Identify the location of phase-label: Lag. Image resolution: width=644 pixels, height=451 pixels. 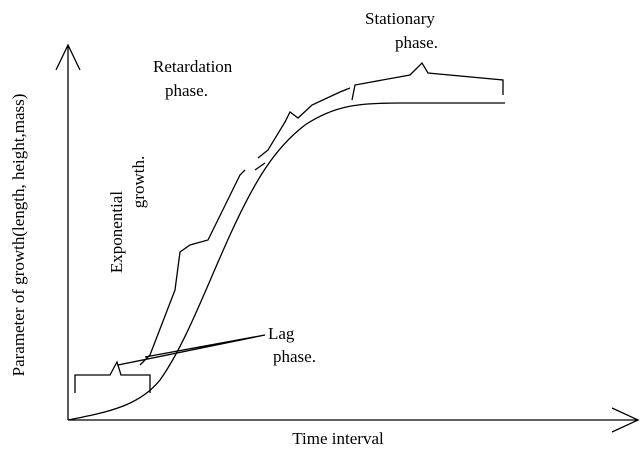
(281, 333).